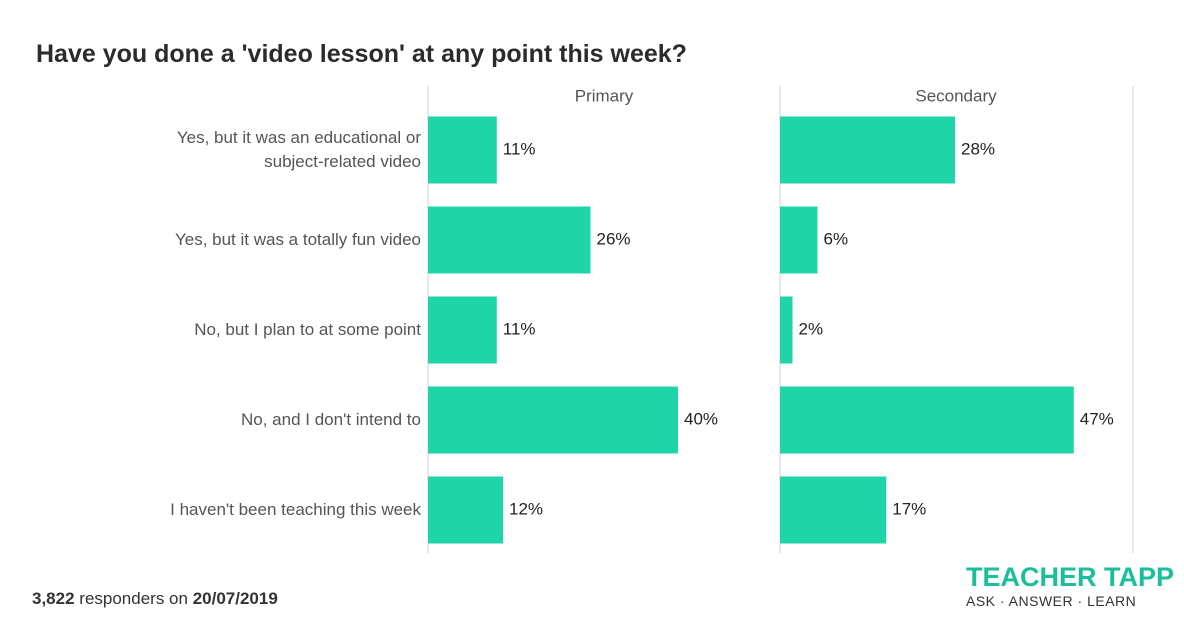 This screenshot has width=1184, height=634. I want to click on category-label: I haven't been teaching this week, so click(295, 509).